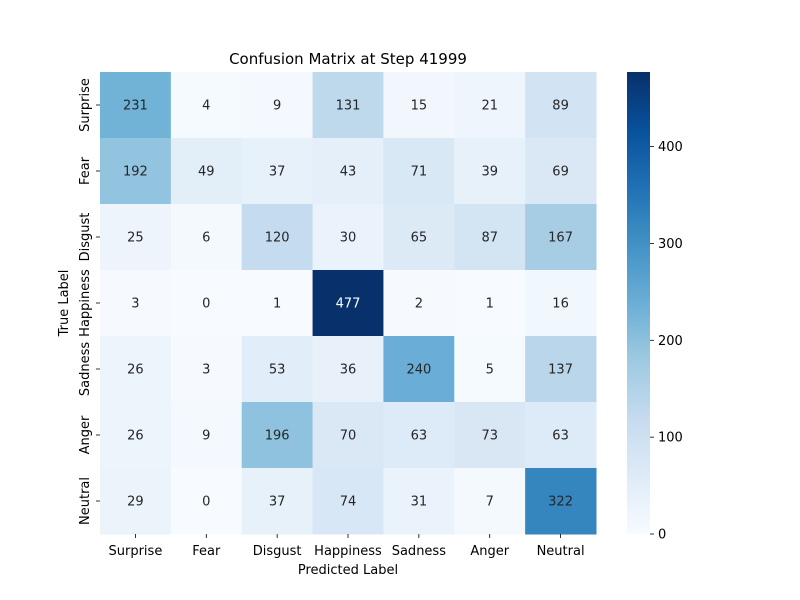 The height and width of the screenshot is (600, 800). What do you see at coordinates (560, 304) in the screenshot?
I see `cell-value-label: 16` at bounding box center [560, 304].